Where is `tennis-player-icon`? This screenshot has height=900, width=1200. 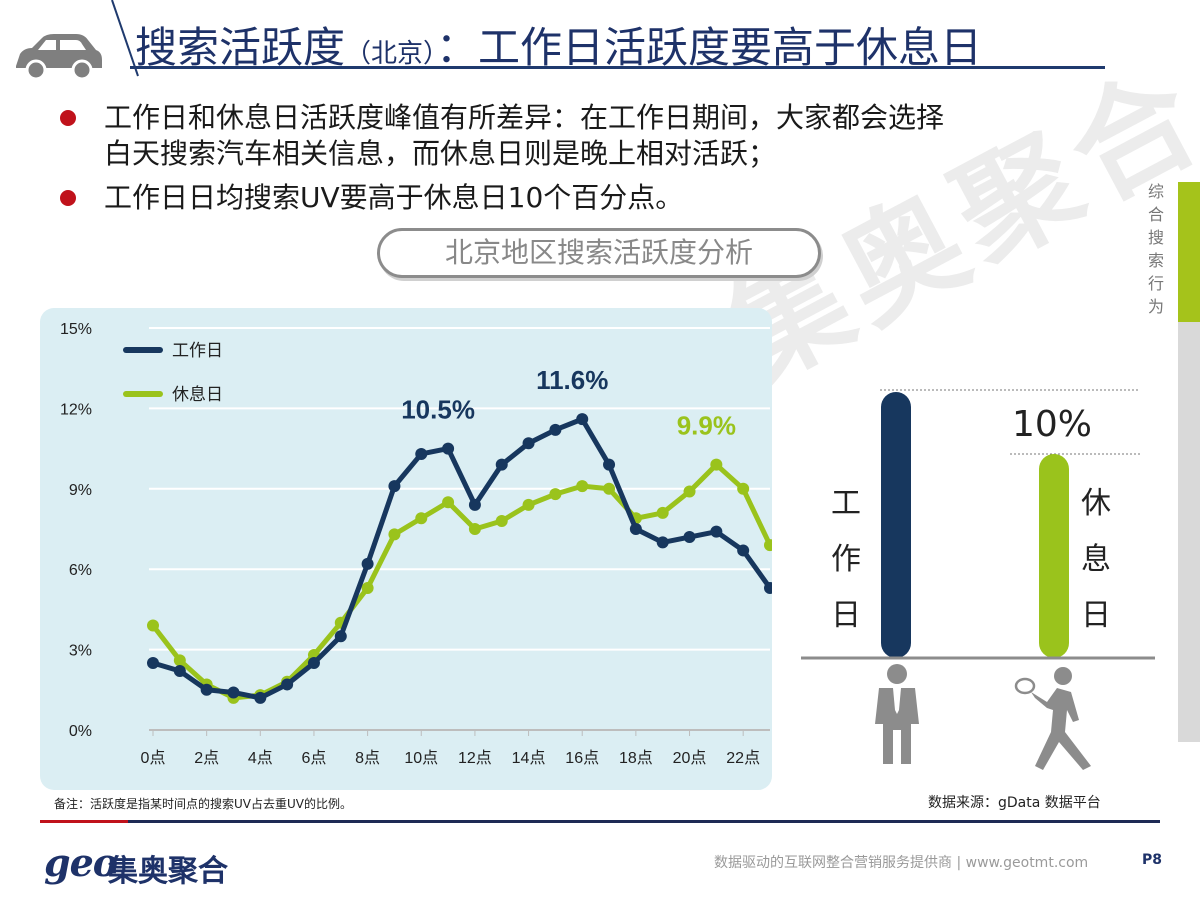
tennis-player-icon is located at coordinates (1052, 718).